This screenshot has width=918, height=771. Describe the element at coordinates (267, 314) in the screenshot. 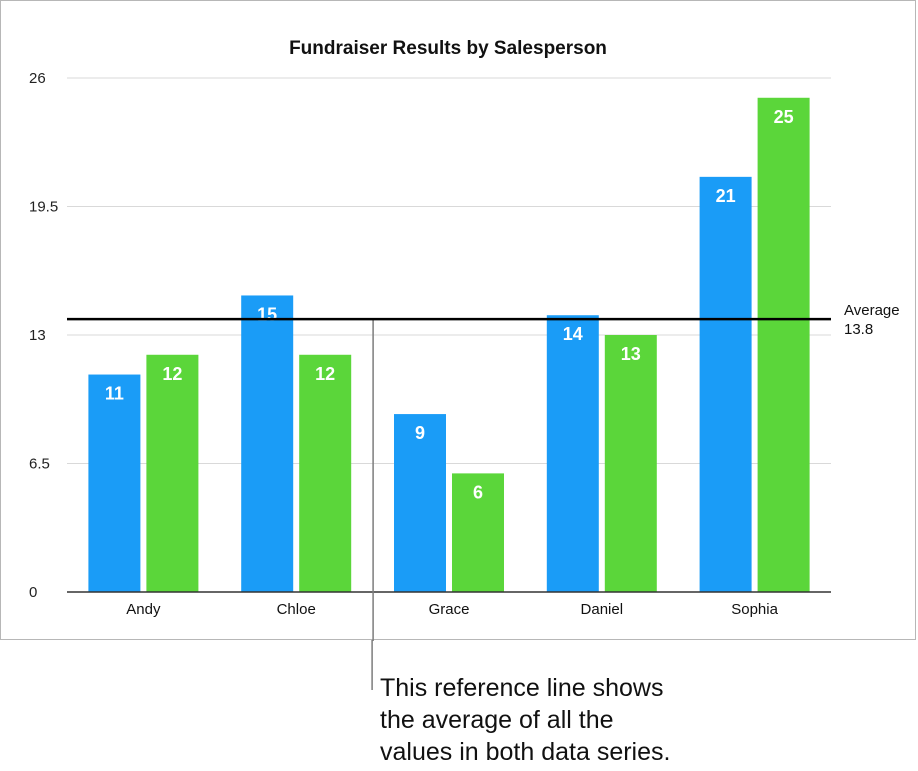

I see `data-label: 15` at that location.